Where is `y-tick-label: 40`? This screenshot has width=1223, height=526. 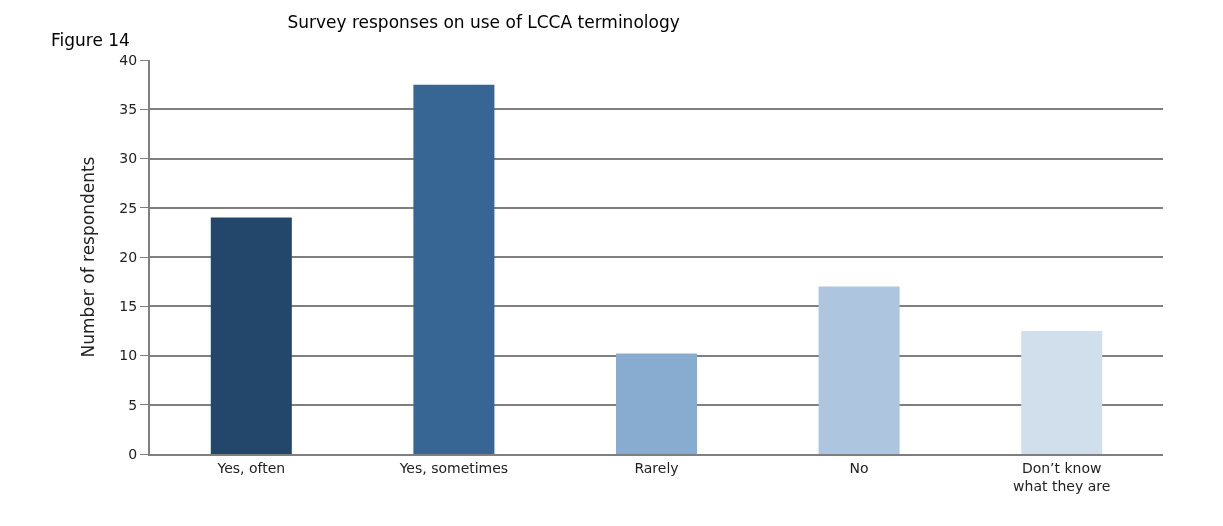
y-tick-label: 40 is located at coordinates (128, 59).